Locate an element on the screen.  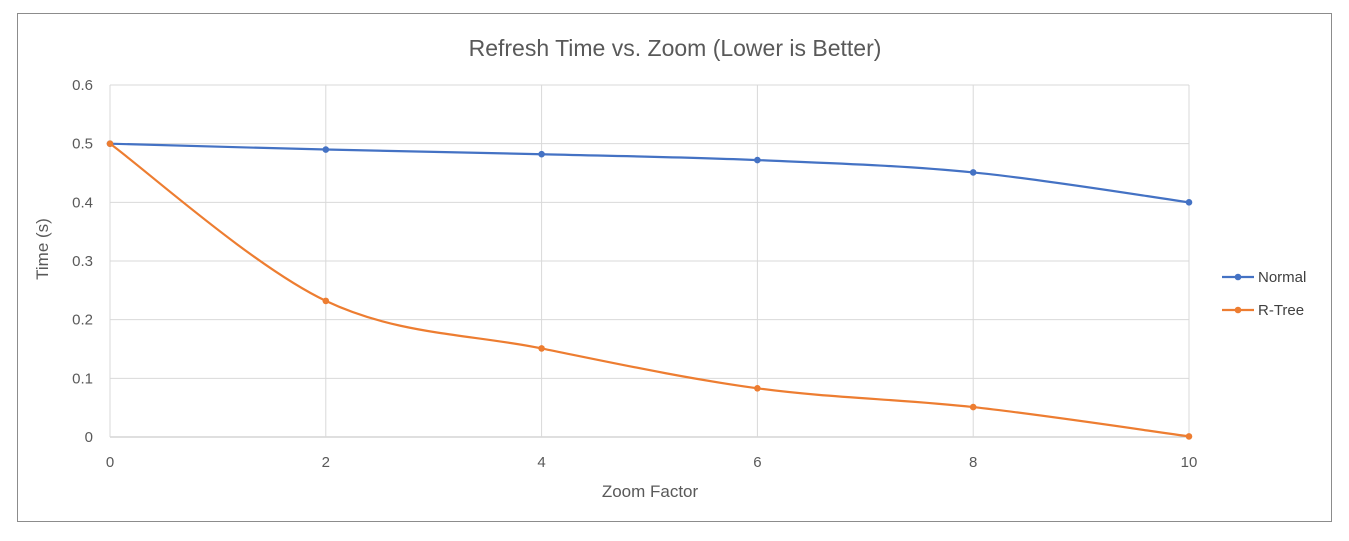
y-tick-label: 0.3 is located at coordinates (82, 261).